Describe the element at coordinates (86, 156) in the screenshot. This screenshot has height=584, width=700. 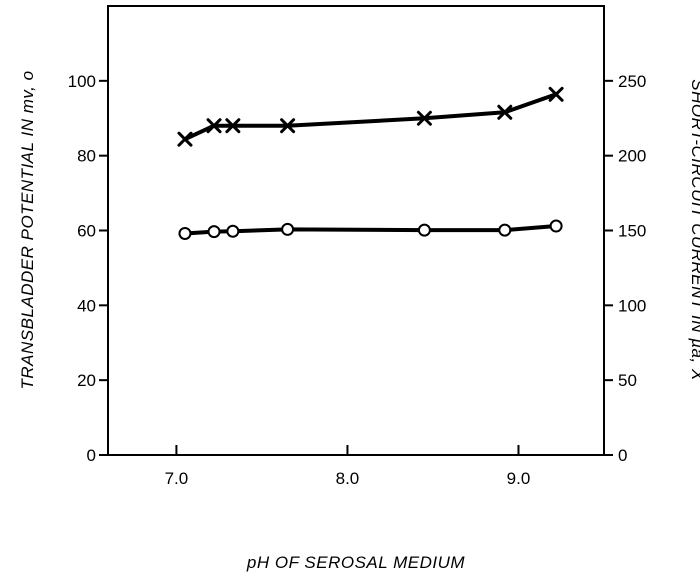
I see `y-left-tick-label: 80` at that location.